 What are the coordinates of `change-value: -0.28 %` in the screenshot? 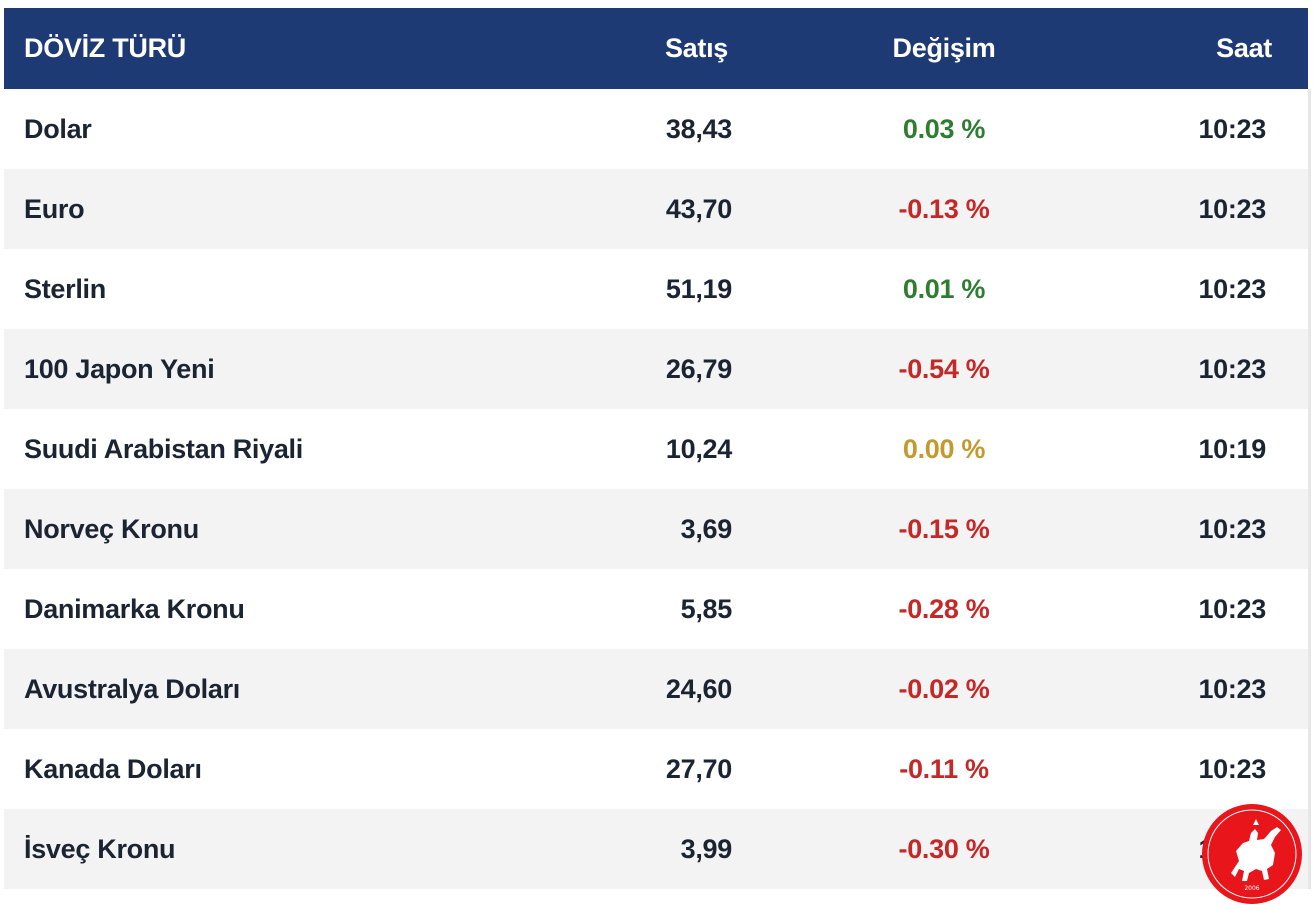 It's located at (944, 608).